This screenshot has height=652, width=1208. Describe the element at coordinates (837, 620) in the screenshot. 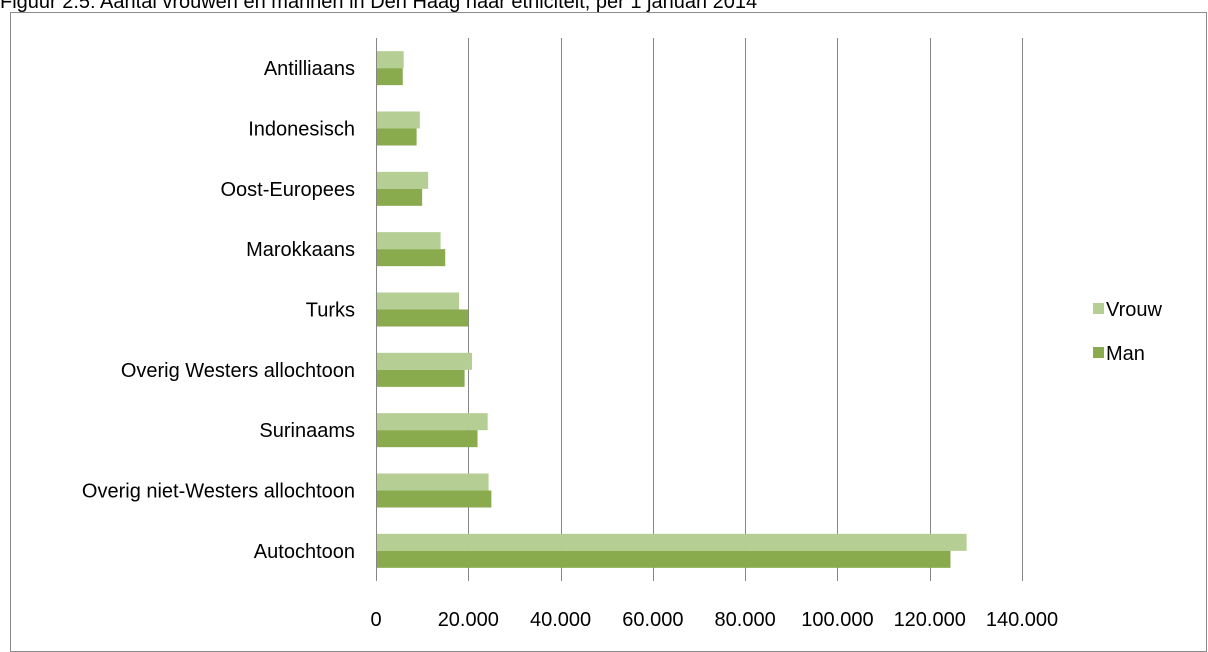

I see `x-tick-label: 100.000` at that location.